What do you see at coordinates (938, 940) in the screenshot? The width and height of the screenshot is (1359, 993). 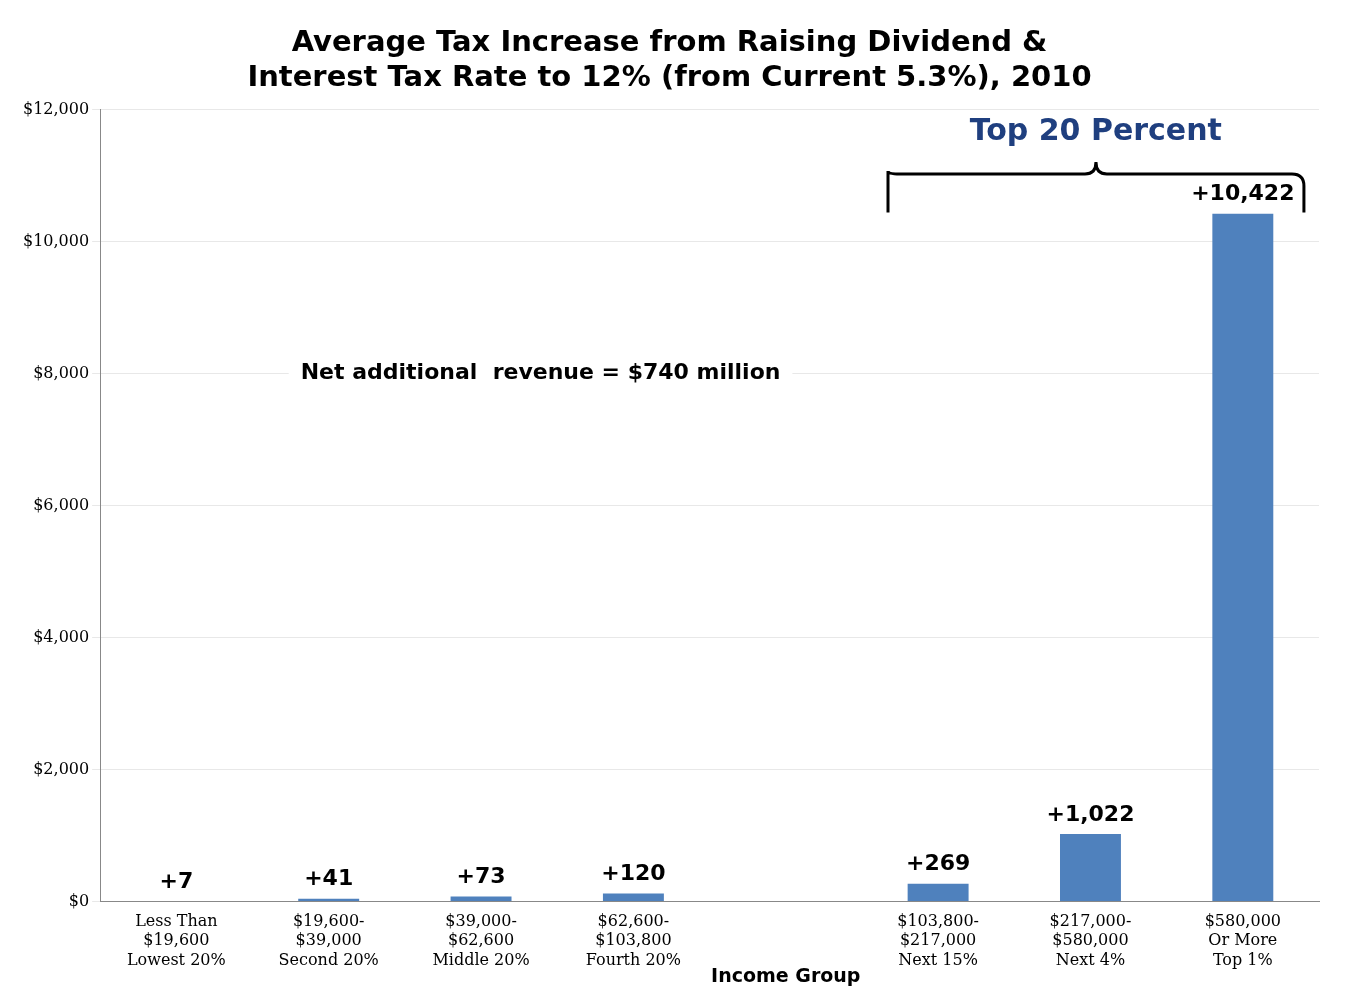 I see `x-tick-label: $103,800- $217,000 Next 15%` at bounding box center [938, 940].